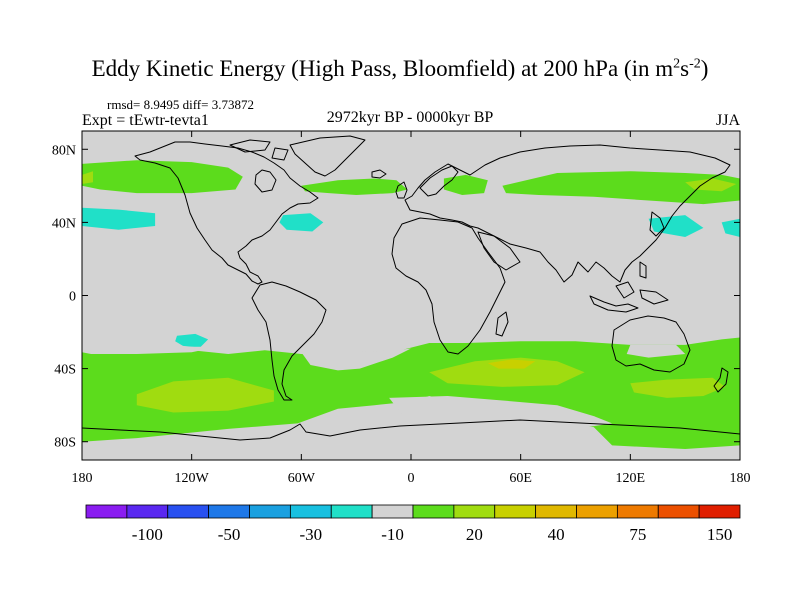 This screenshot has height=600, width=800. Describe the element at coordinates (720, 534) in the screenshot. I see `colorbar-label: 150` at that location.